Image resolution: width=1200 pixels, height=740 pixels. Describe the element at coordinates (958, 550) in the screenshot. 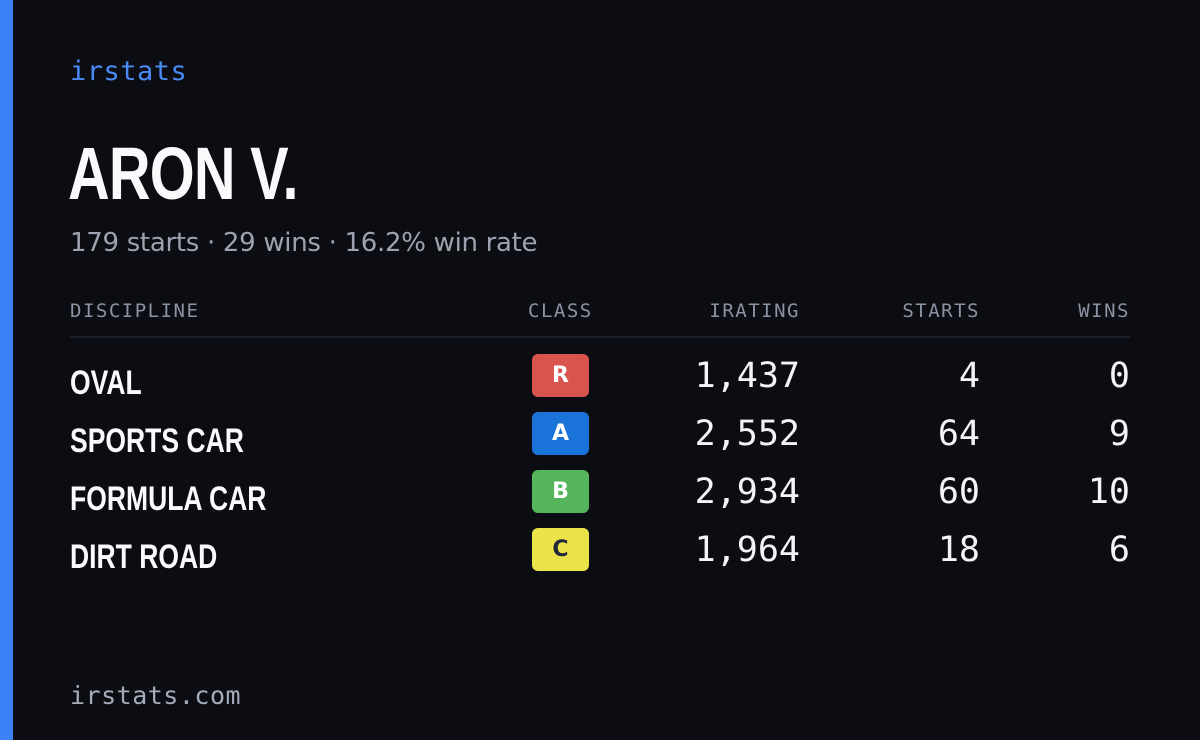

I see `starts-value: 18` at that location.